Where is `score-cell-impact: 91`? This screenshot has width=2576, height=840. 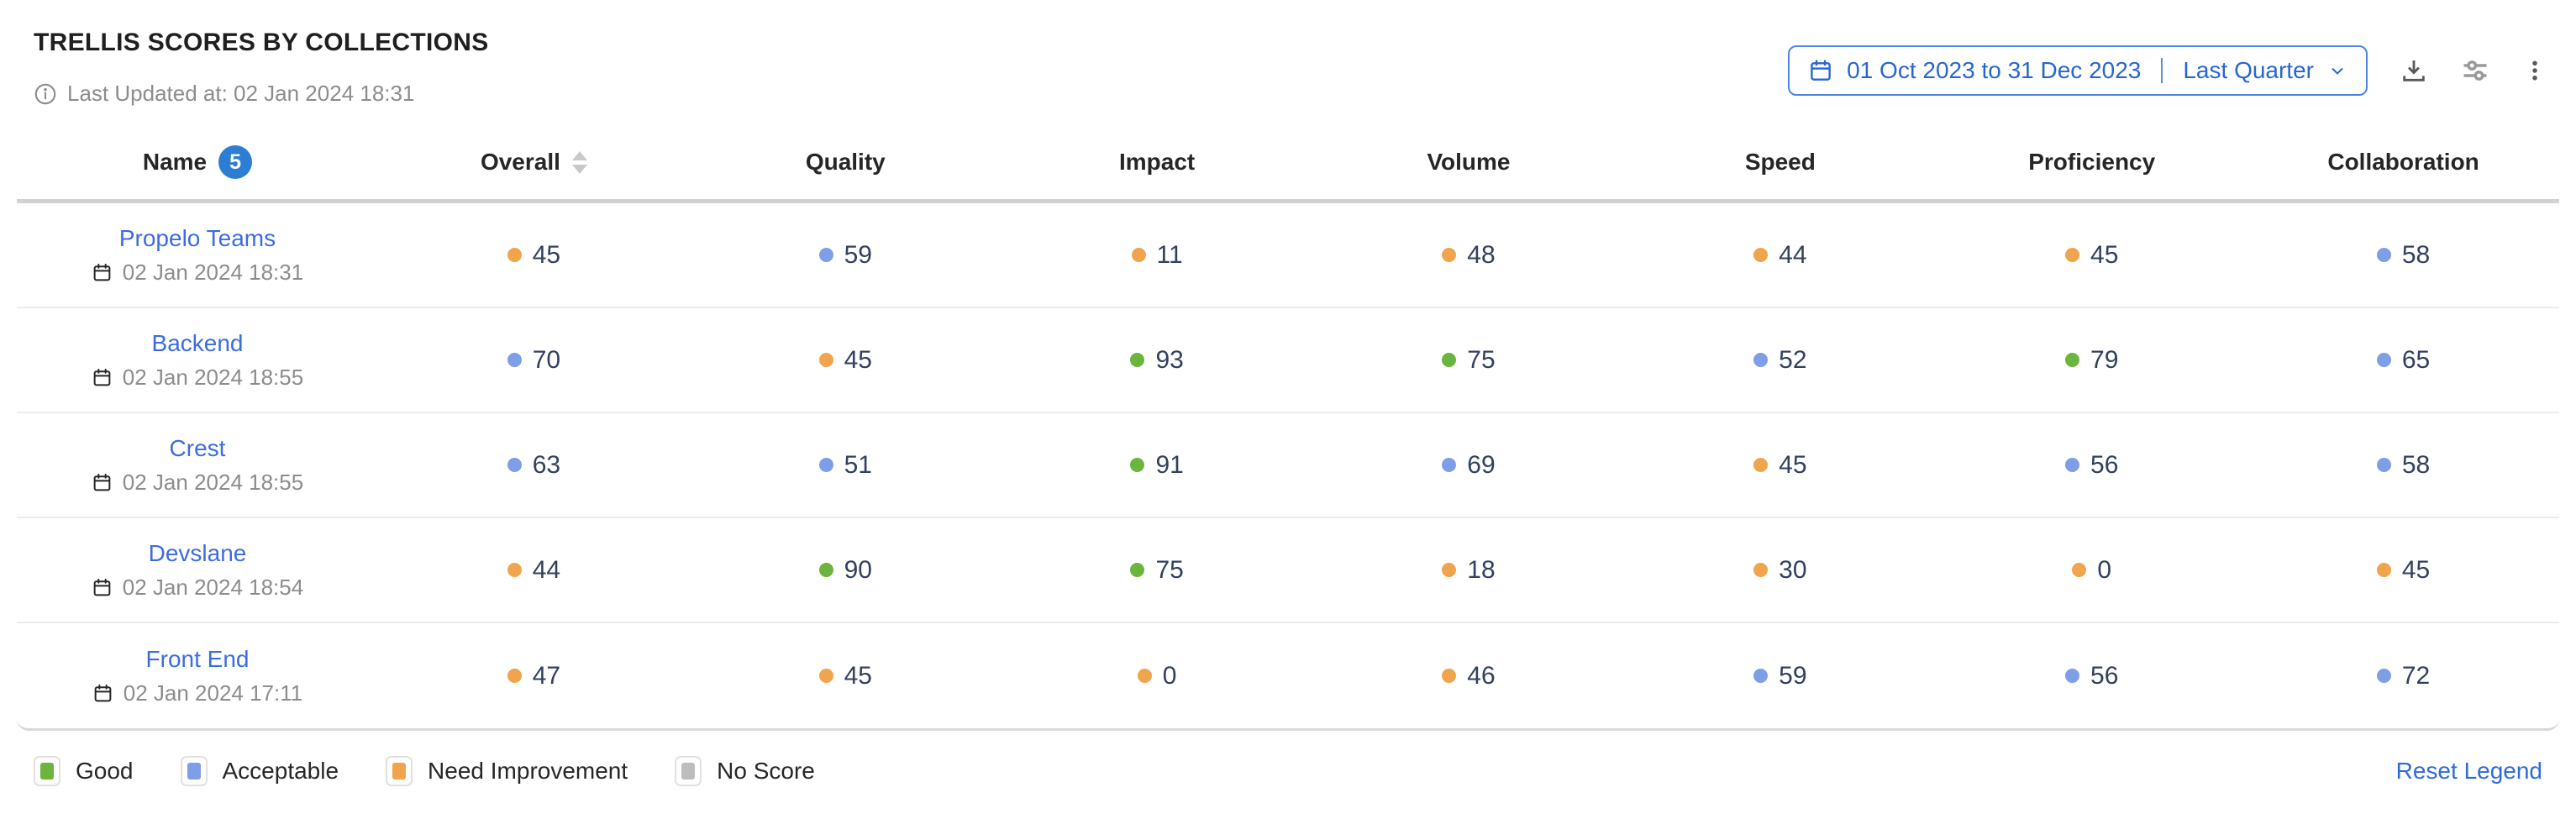 score-cell-impact: 91 is located at coordinates (1157, 465).